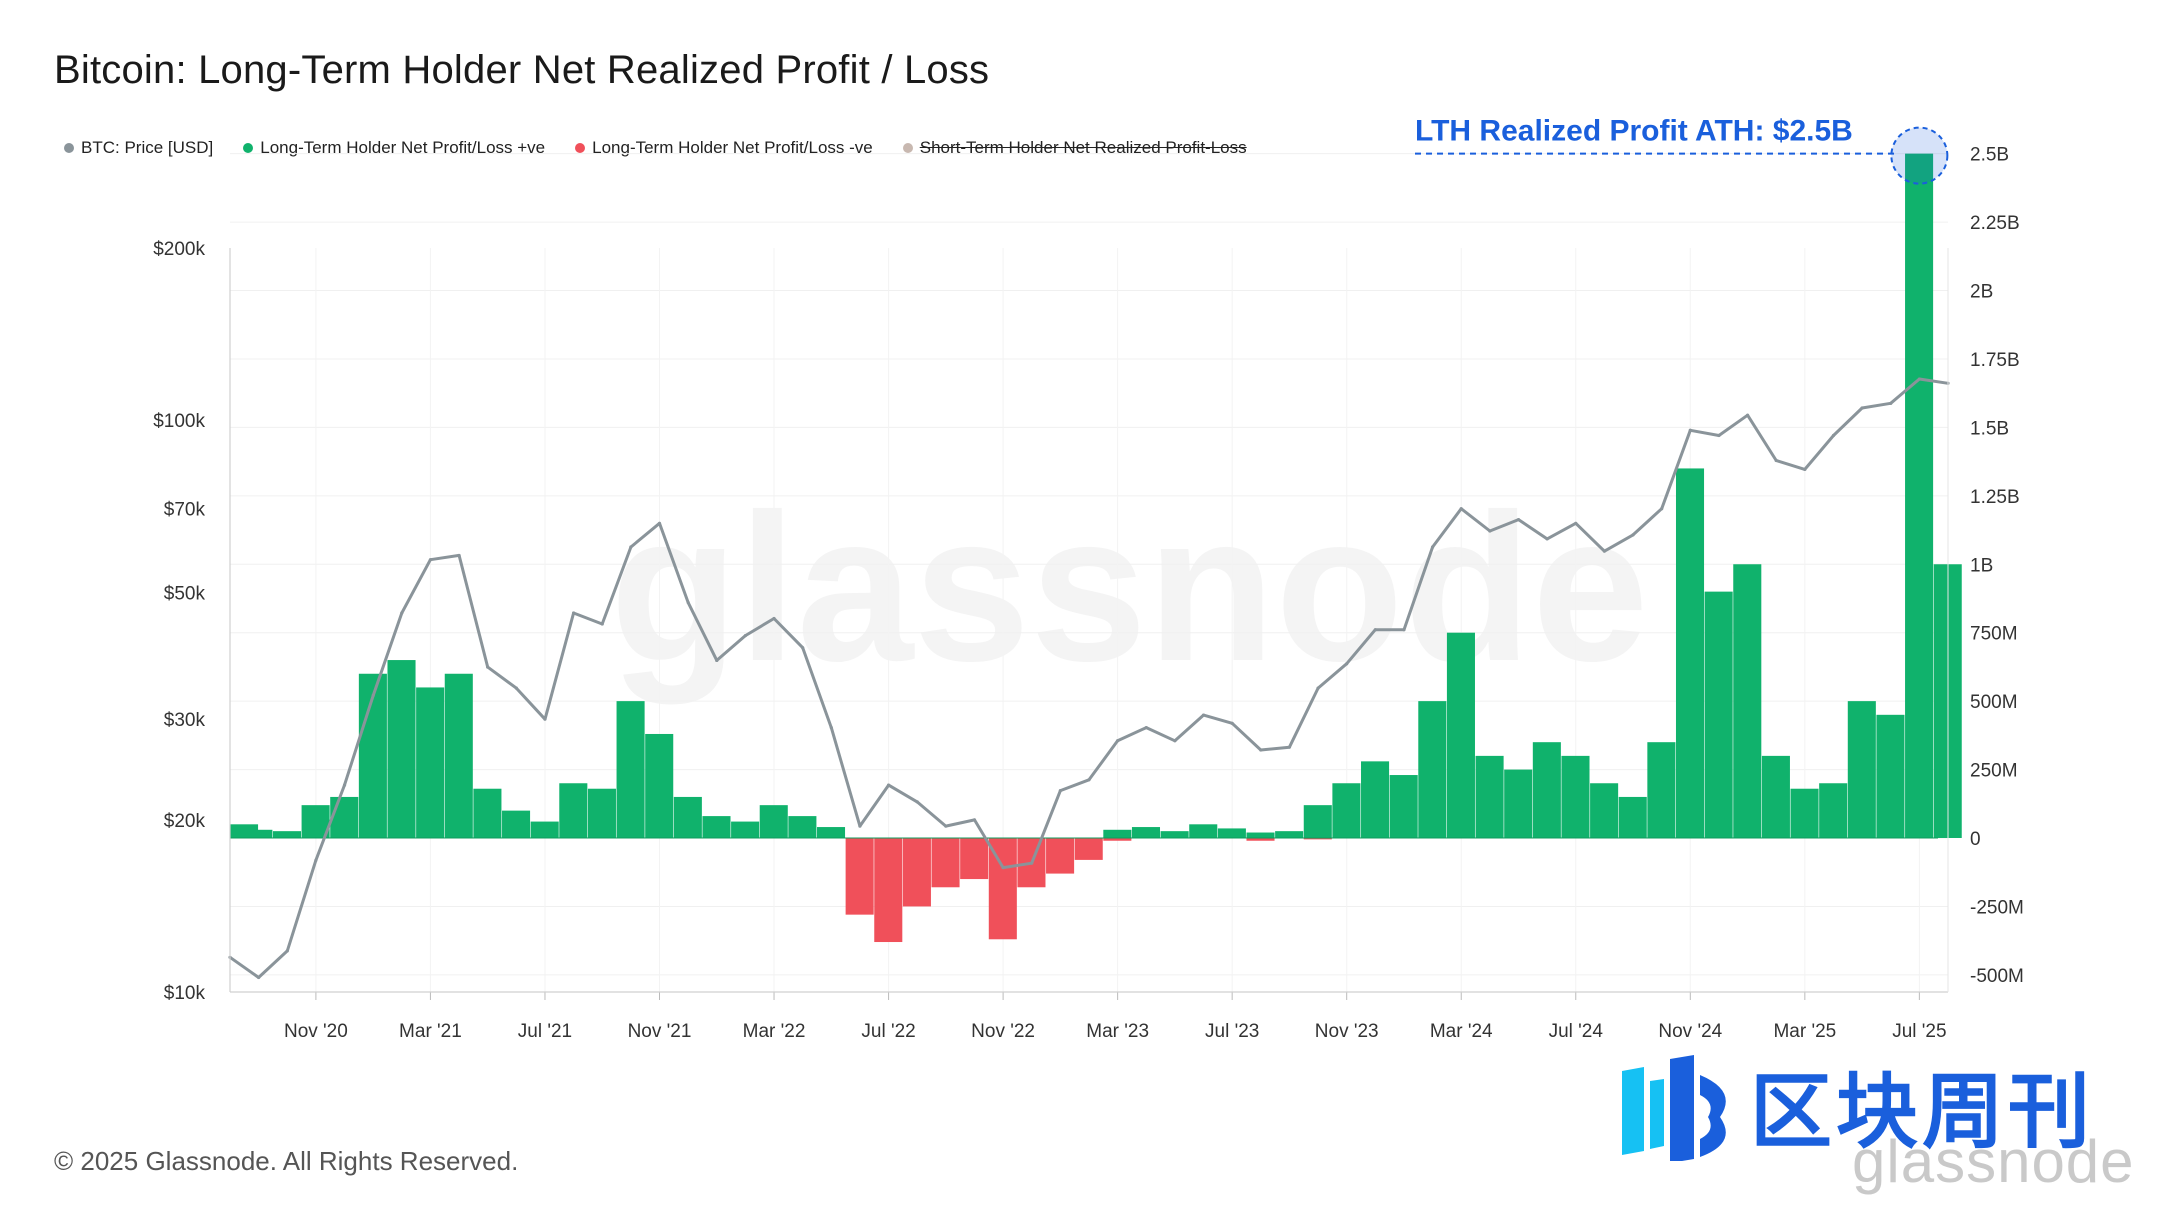 The height and width of the screenshot is (1215, 2160). Describe the element at coordinates (545, 1031) in the screenshot. I see `x-tick-label: Jul '21` at that location.